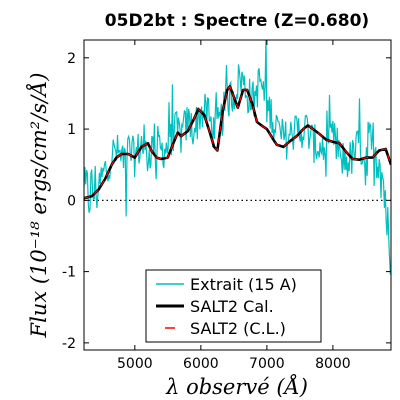 The width and height of the screenshot is (400, 400). I want to click on y-axis-label: Flux (10⁻¹⁸ ergs/cm²/s/Å), so click(38, 206).